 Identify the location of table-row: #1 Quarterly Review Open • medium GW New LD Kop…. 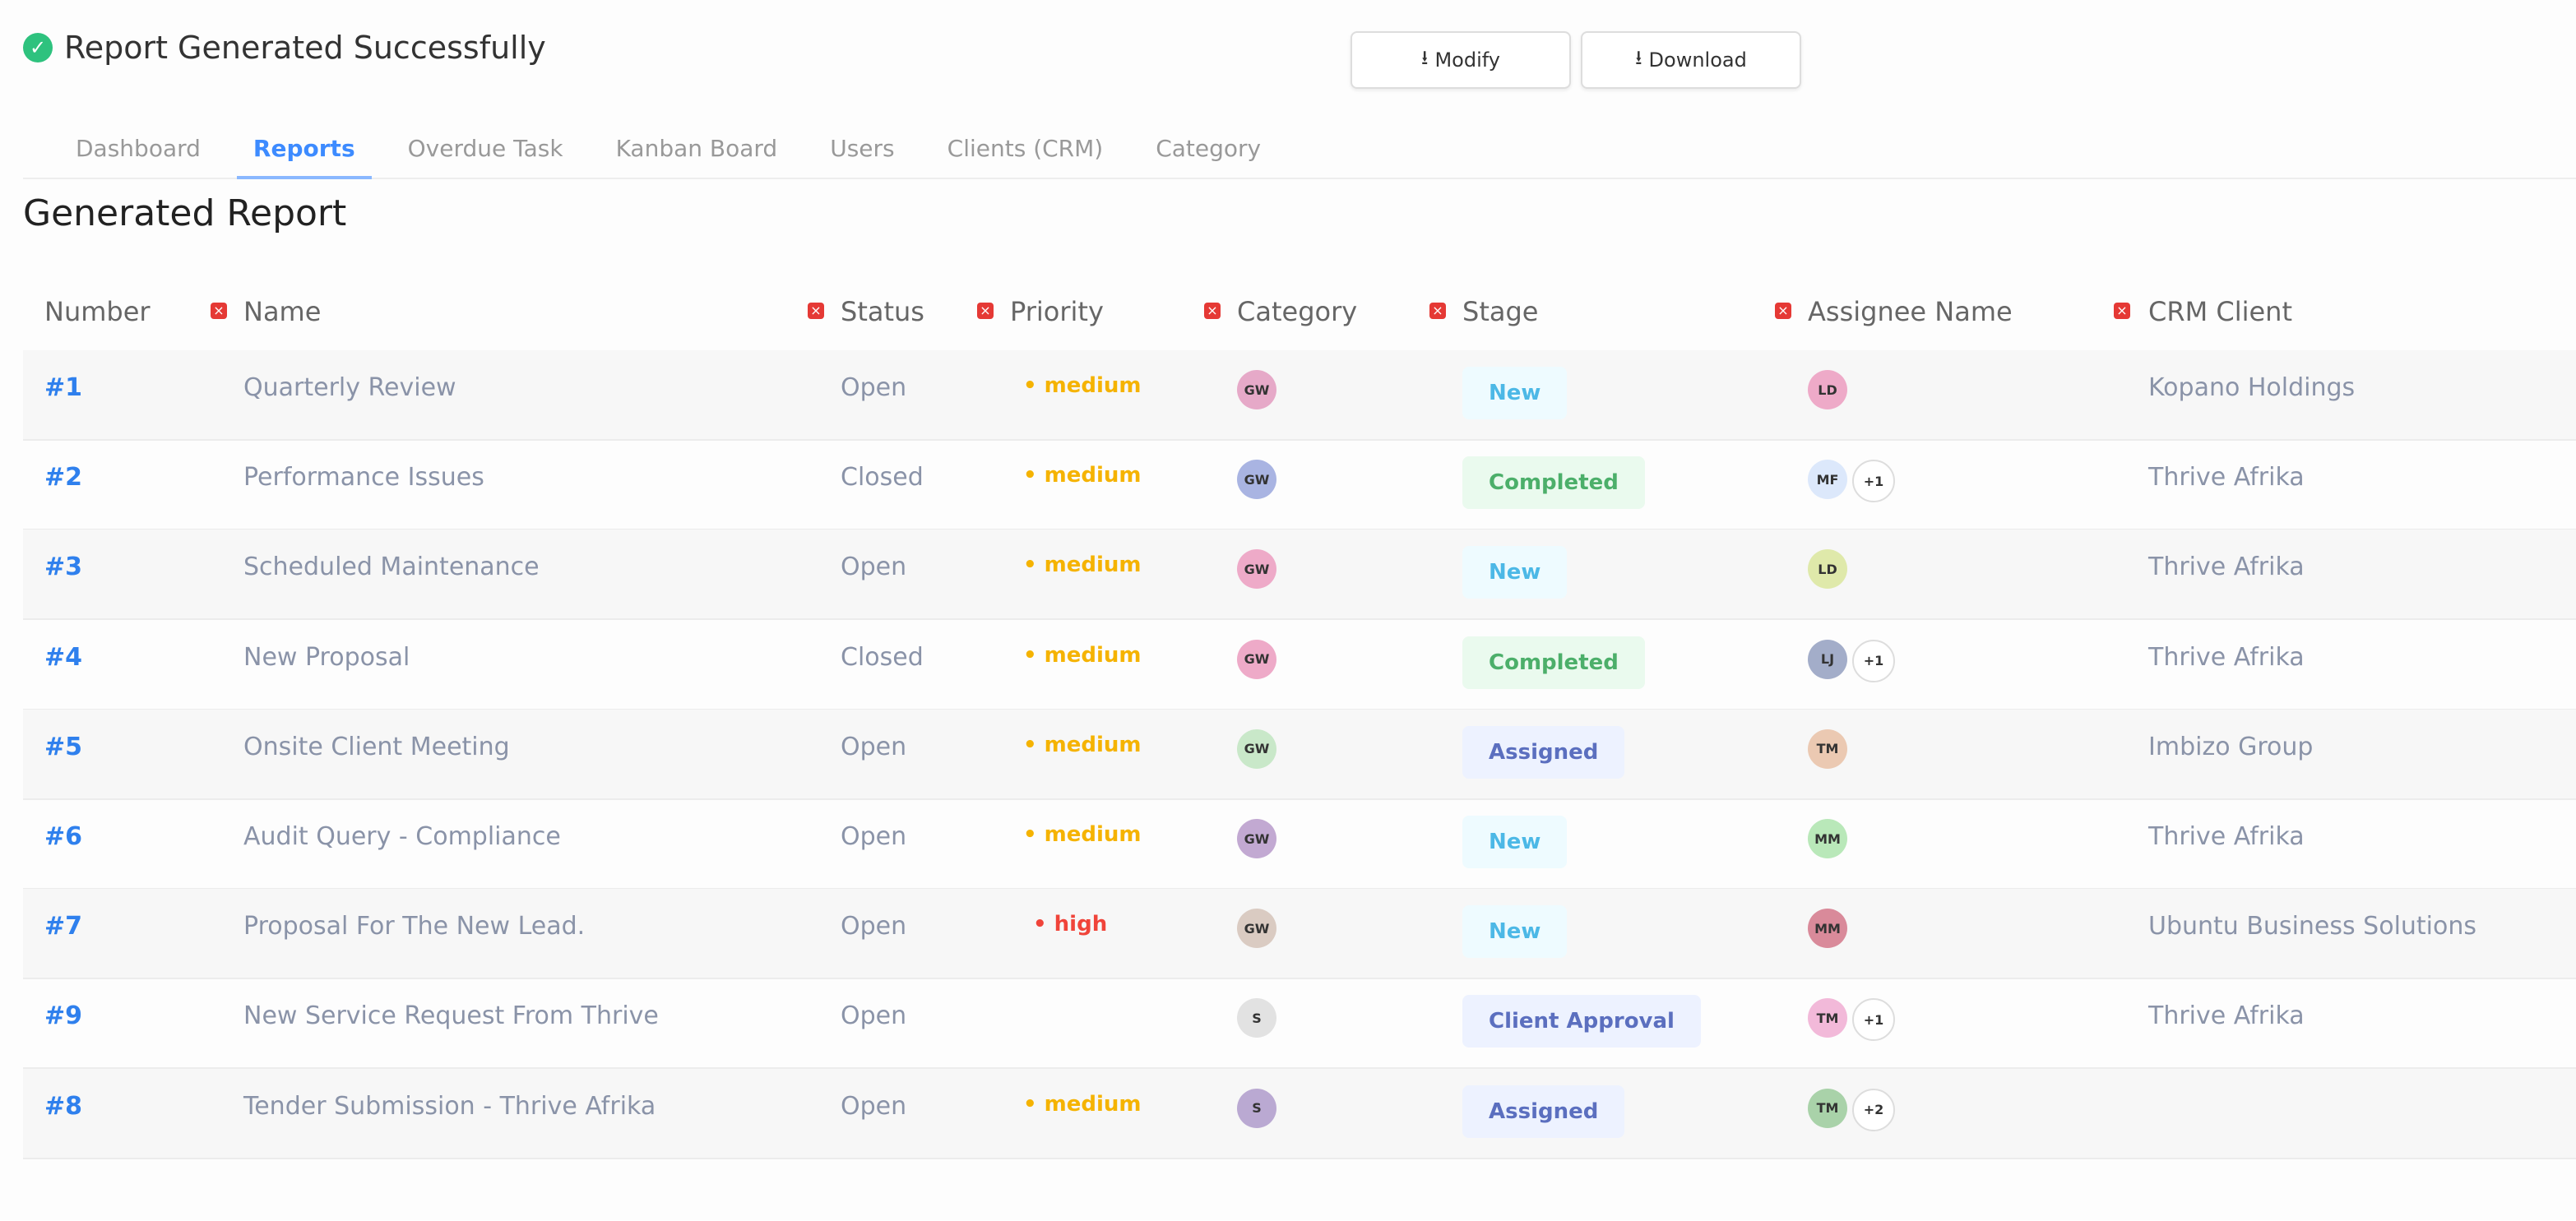
(1299, 395).